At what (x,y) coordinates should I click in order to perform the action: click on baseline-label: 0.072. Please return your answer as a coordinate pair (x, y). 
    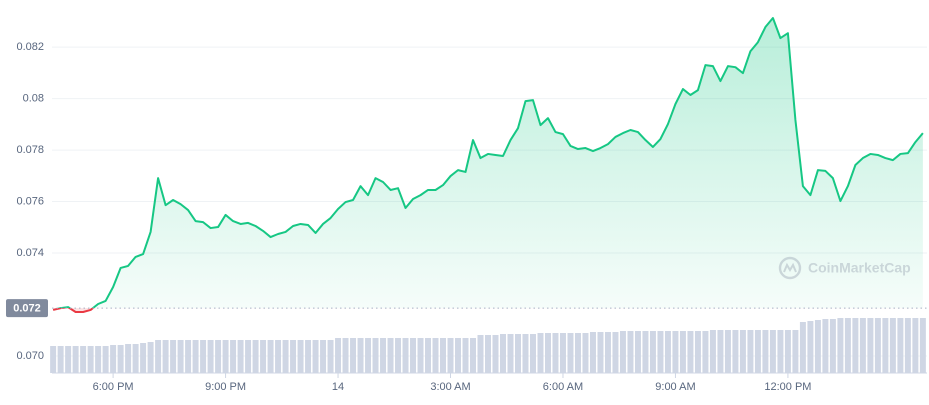
    Looking at the image, I should click on (27, 309).